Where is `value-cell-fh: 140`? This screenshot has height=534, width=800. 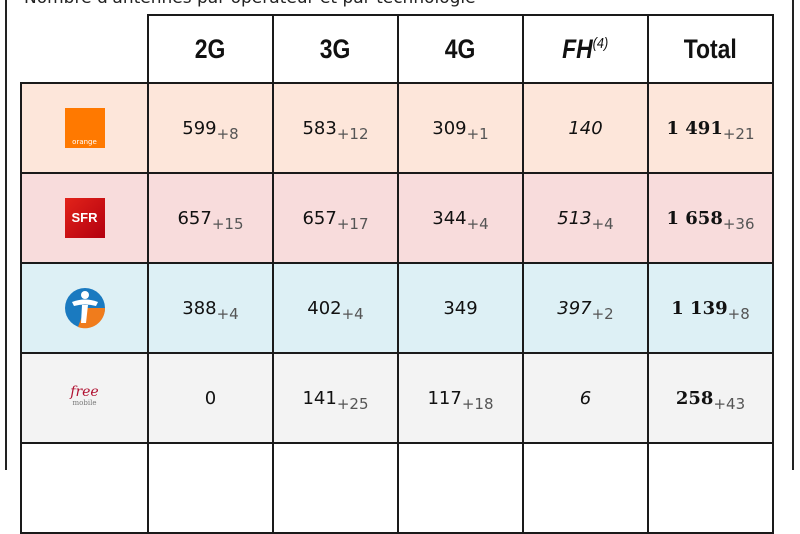
value-cell-fh: 140 is located at coordinates (585, 128).